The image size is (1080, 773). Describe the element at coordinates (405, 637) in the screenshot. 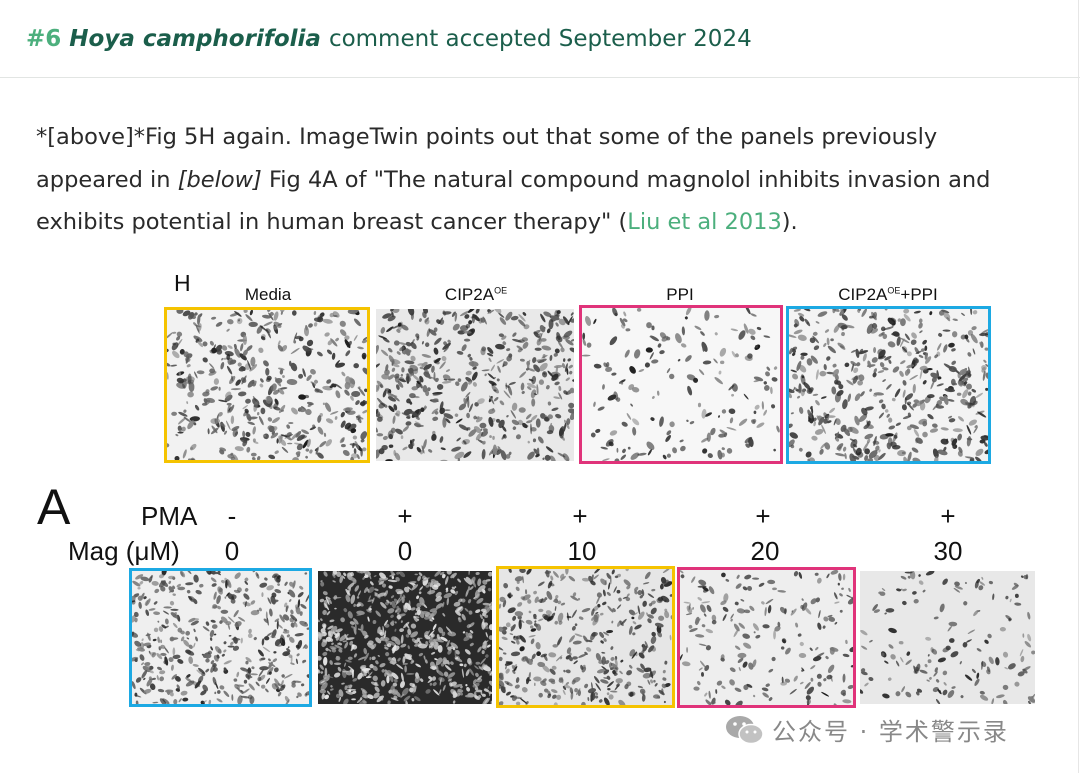

I see `micrograph-mag-0-pma` at that location.